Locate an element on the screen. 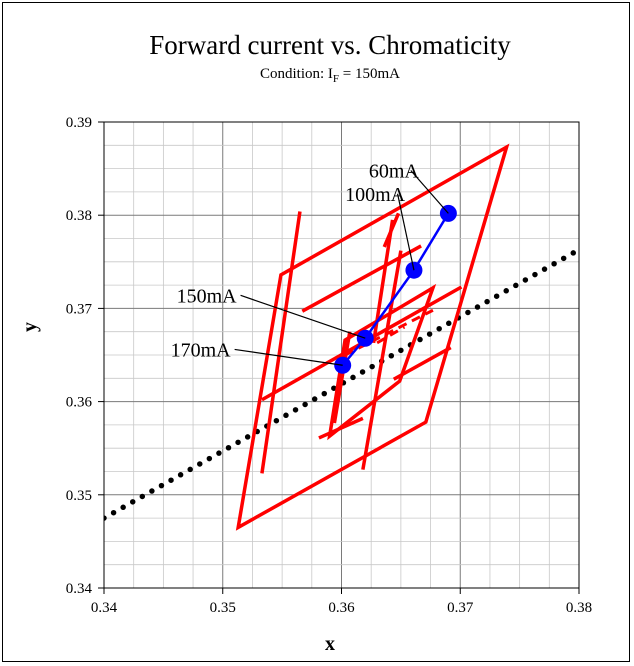  subtitle-prefix: Condition: I is located at coordinates (296, 74).